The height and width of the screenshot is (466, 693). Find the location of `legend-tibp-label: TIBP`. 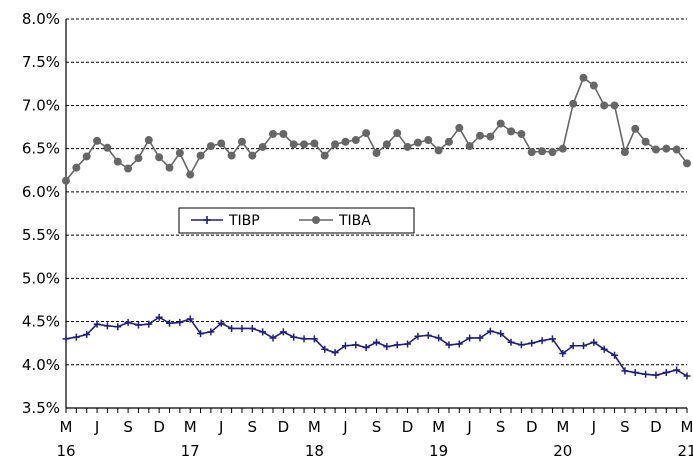

legend-tibp-label: TIBP is located at coordinates (244, 221).